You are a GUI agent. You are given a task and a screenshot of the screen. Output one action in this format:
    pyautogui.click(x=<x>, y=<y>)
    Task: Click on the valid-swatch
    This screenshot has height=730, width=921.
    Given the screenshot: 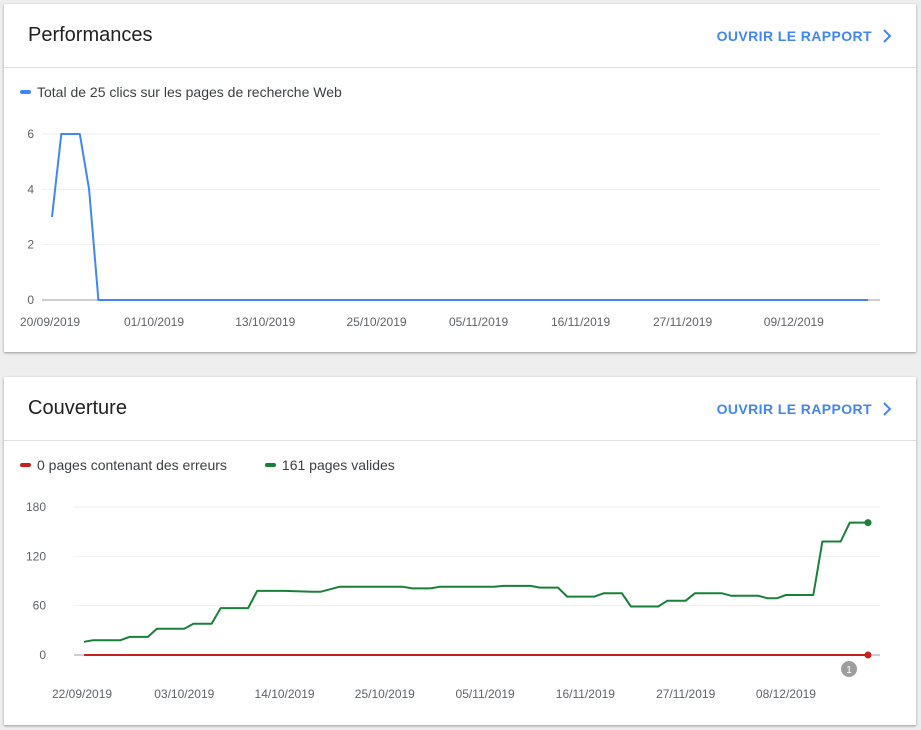 What is the action you would take?
    pyautogui.click(x=270, y=465)
    